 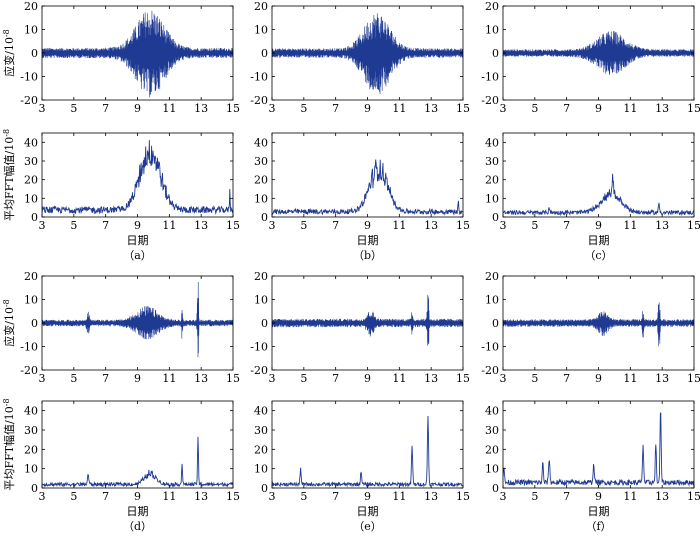 What do you see at coordinates (9, 175) in the screenshot?
I see `y-axis-label: 平均FFT幅值/10-8` at bounding box center [9, 175].